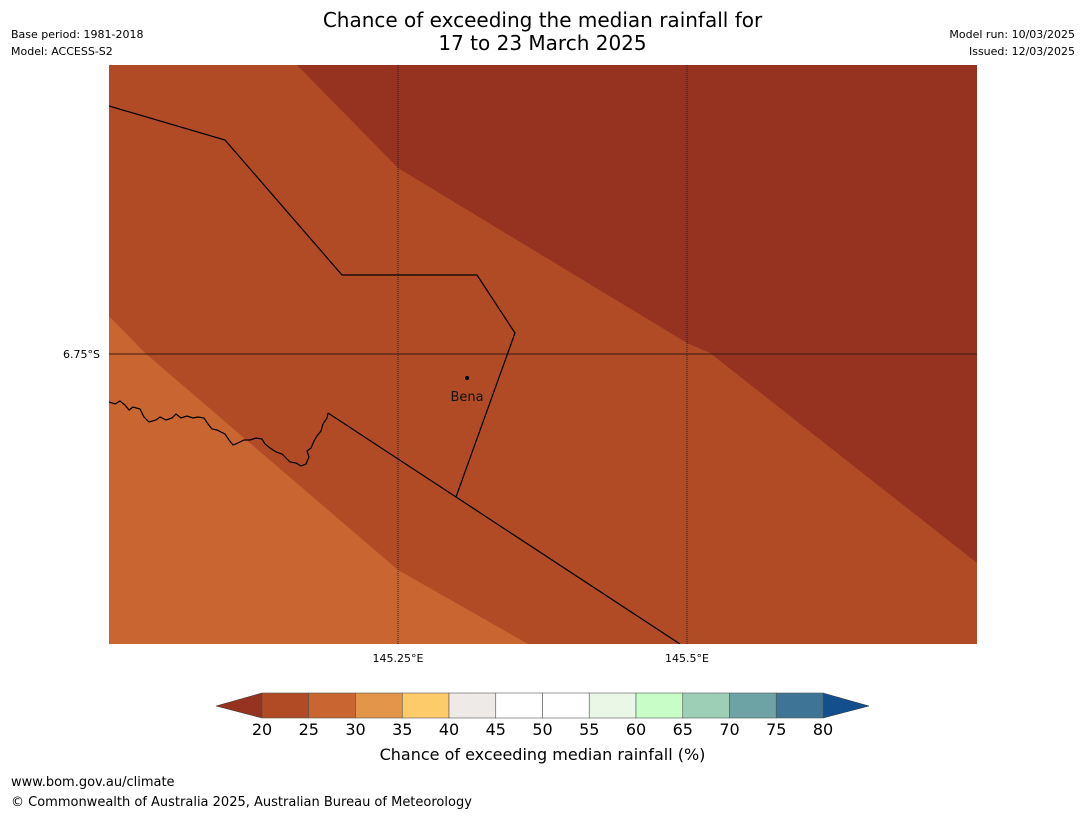 The width and height of the screenshot is (1085, 816). What do you see at coordinates (309, 729) in the screenshot?
I see `colorbar-tick-label: 25` at bounding box center [309, 729].